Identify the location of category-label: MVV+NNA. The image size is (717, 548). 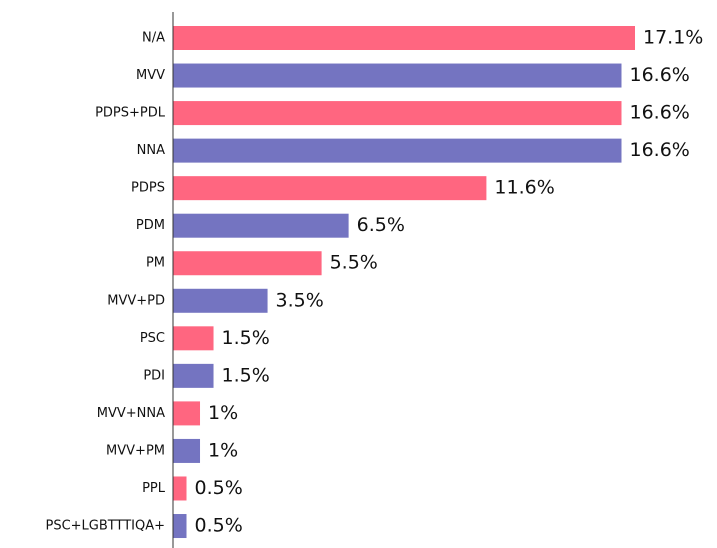
(131, 413).